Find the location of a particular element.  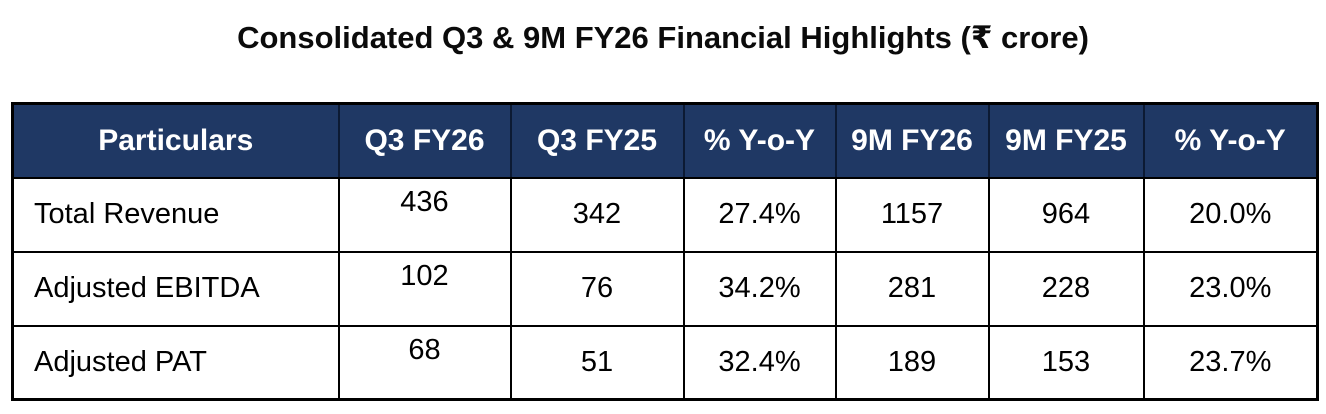

cell-yoy-quarter: 34.2% is located at coordinates (759, 288).